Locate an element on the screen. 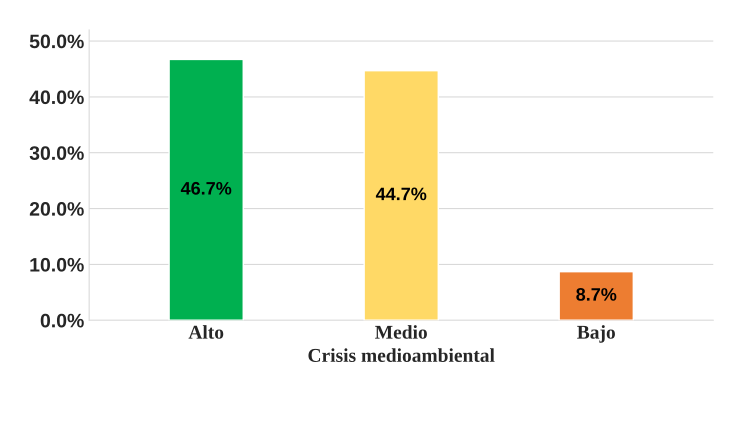 The image size is (743, 427). data-label: 44.7% is located at coordinates (401, 194).